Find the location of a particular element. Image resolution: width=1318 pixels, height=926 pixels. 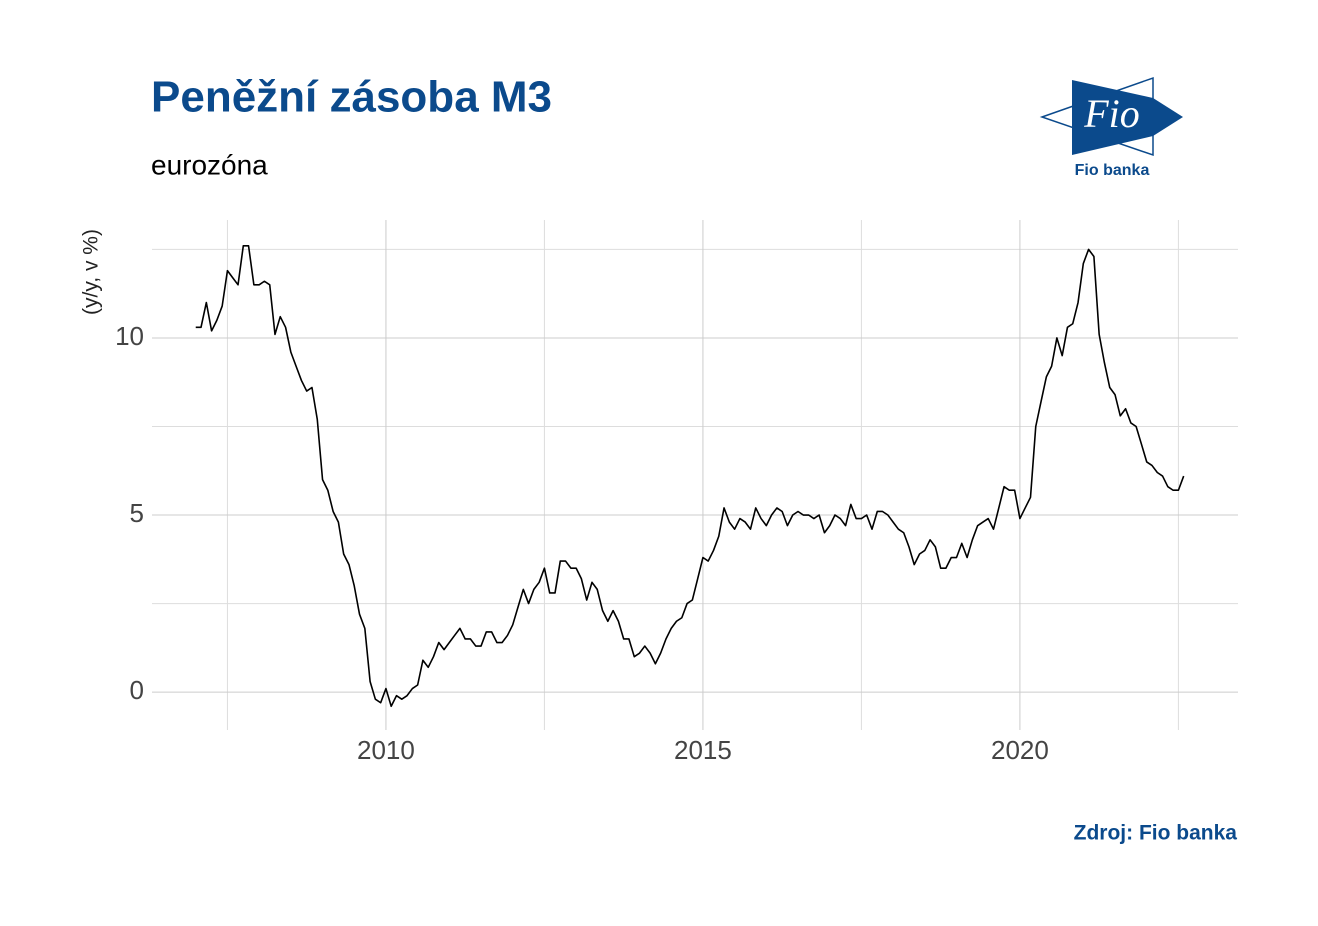

logo: Fio Fio banka is located at coordinates (1111, 127).